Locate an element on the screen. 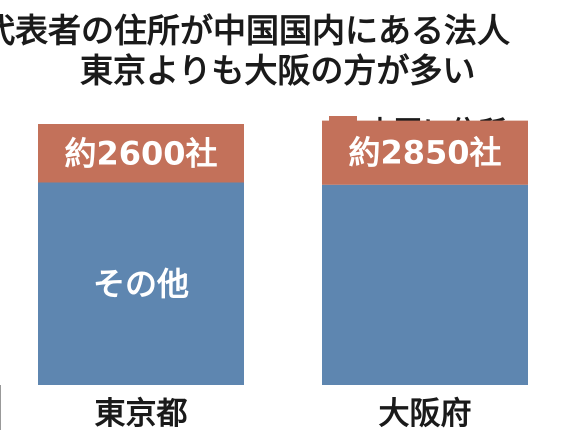 This screenshot has height=430, width=576. chart-title-line-1: 代表者の住所が中国国内にある法人 is located at coordinates (255, 30).